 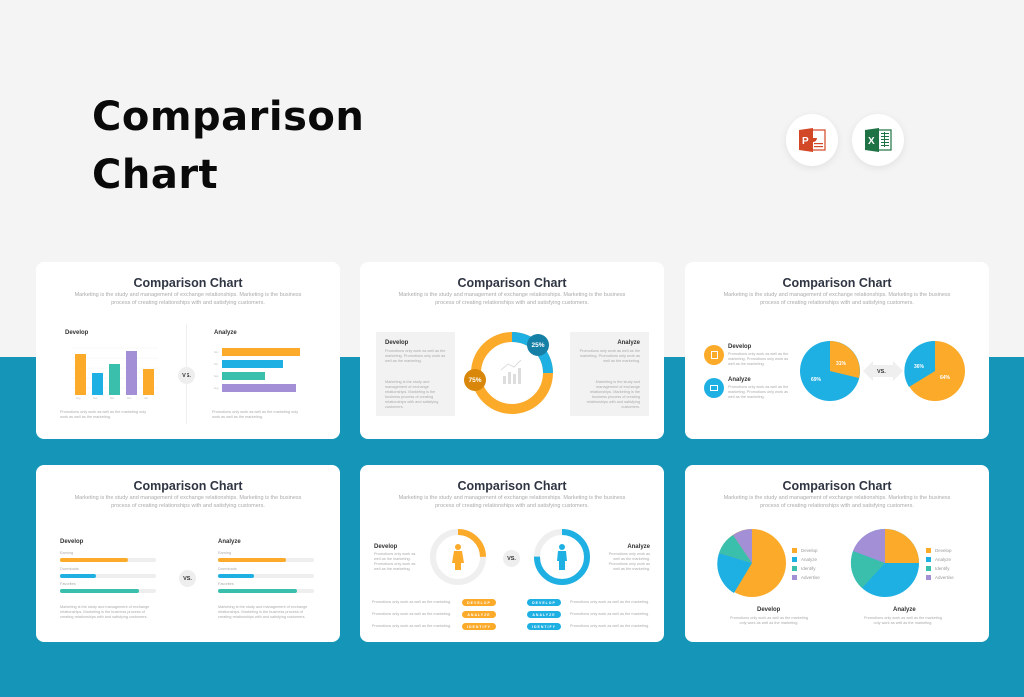 I want to click on svg-text: VS., so click(x=881, y=372).